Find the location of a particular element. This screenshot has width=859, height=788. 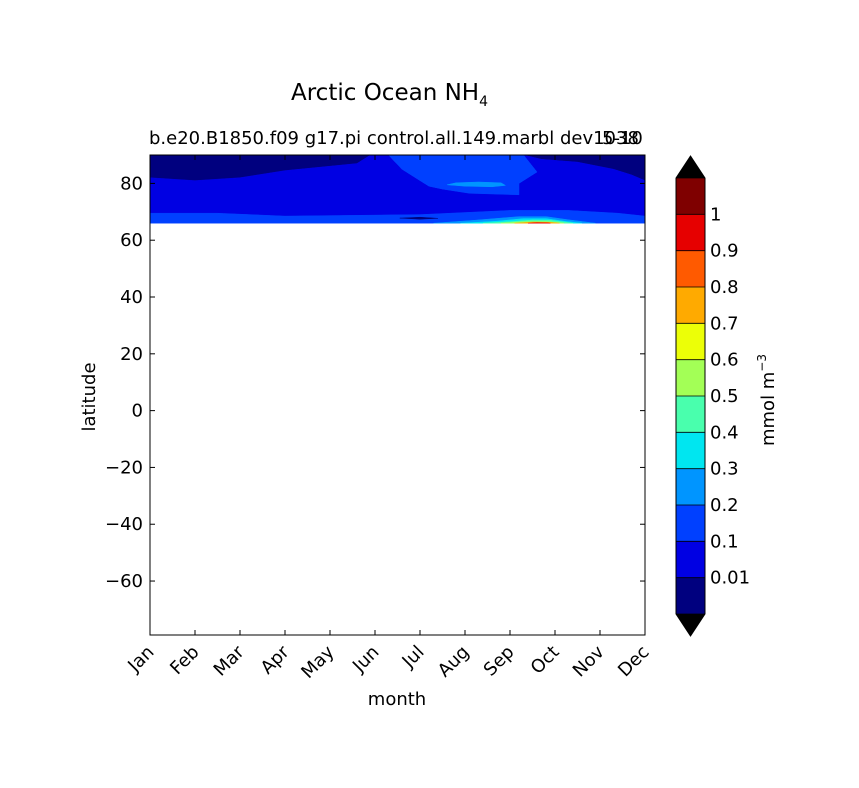

colorbar-tick-label: 0.01 is located at coordinates (730, 578).